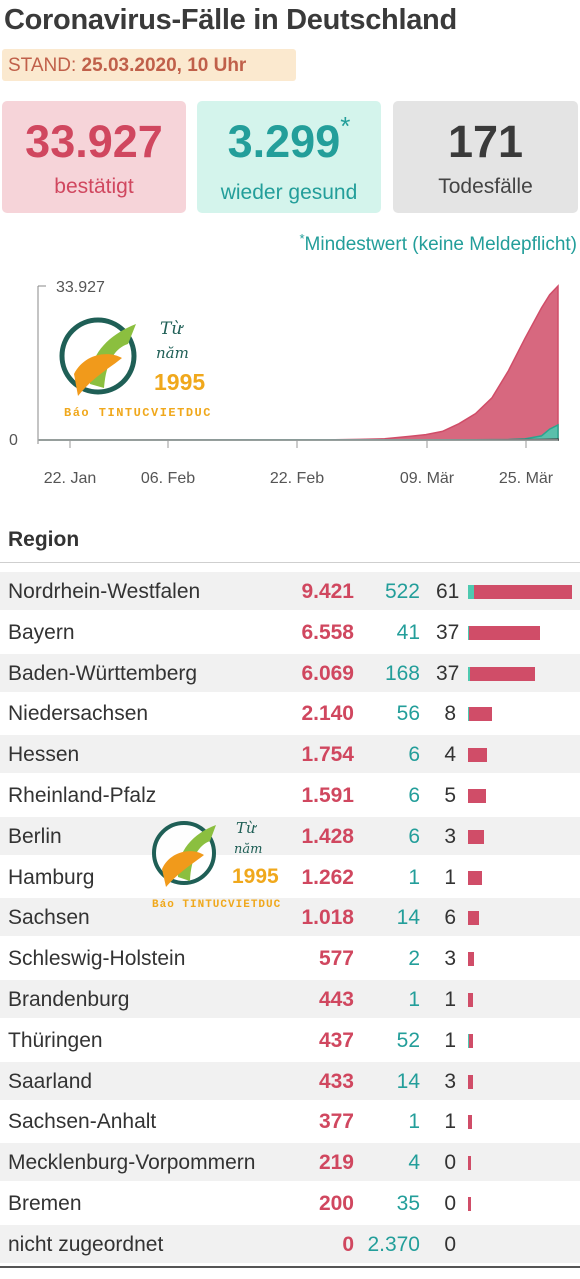 This screenshot has width=580, height=1279. I want to click on region-name: Hessen, so click(44, 755).